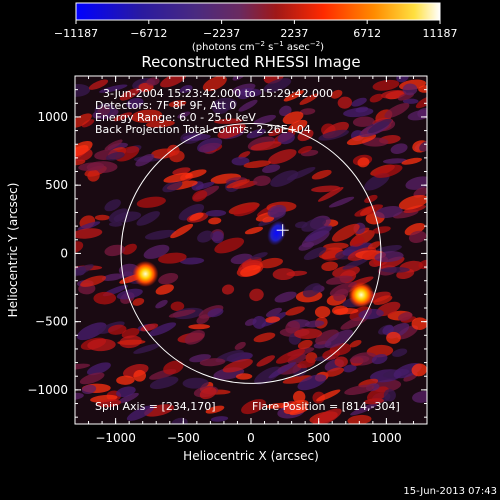 The image size is (500, 500). What do you see at coordinates (251, 438) in the screenshot?
I see `x-tick-label: 0` at bounding box center [251, 438].